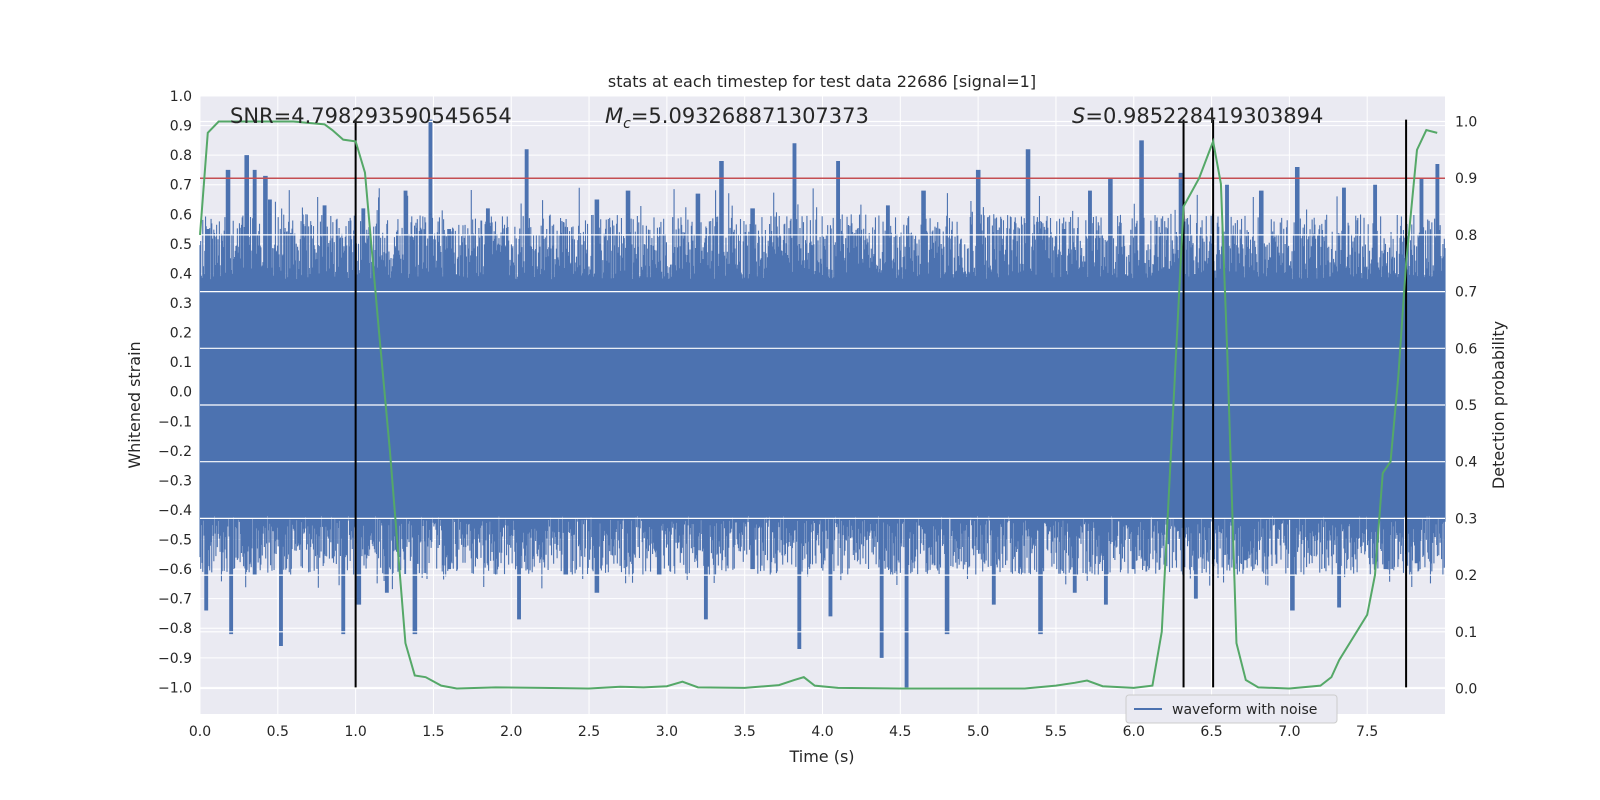 This screenshot has width=1600, height=800. I want to click on y-right-axis-label: Detection probability, so click(1498, 405).